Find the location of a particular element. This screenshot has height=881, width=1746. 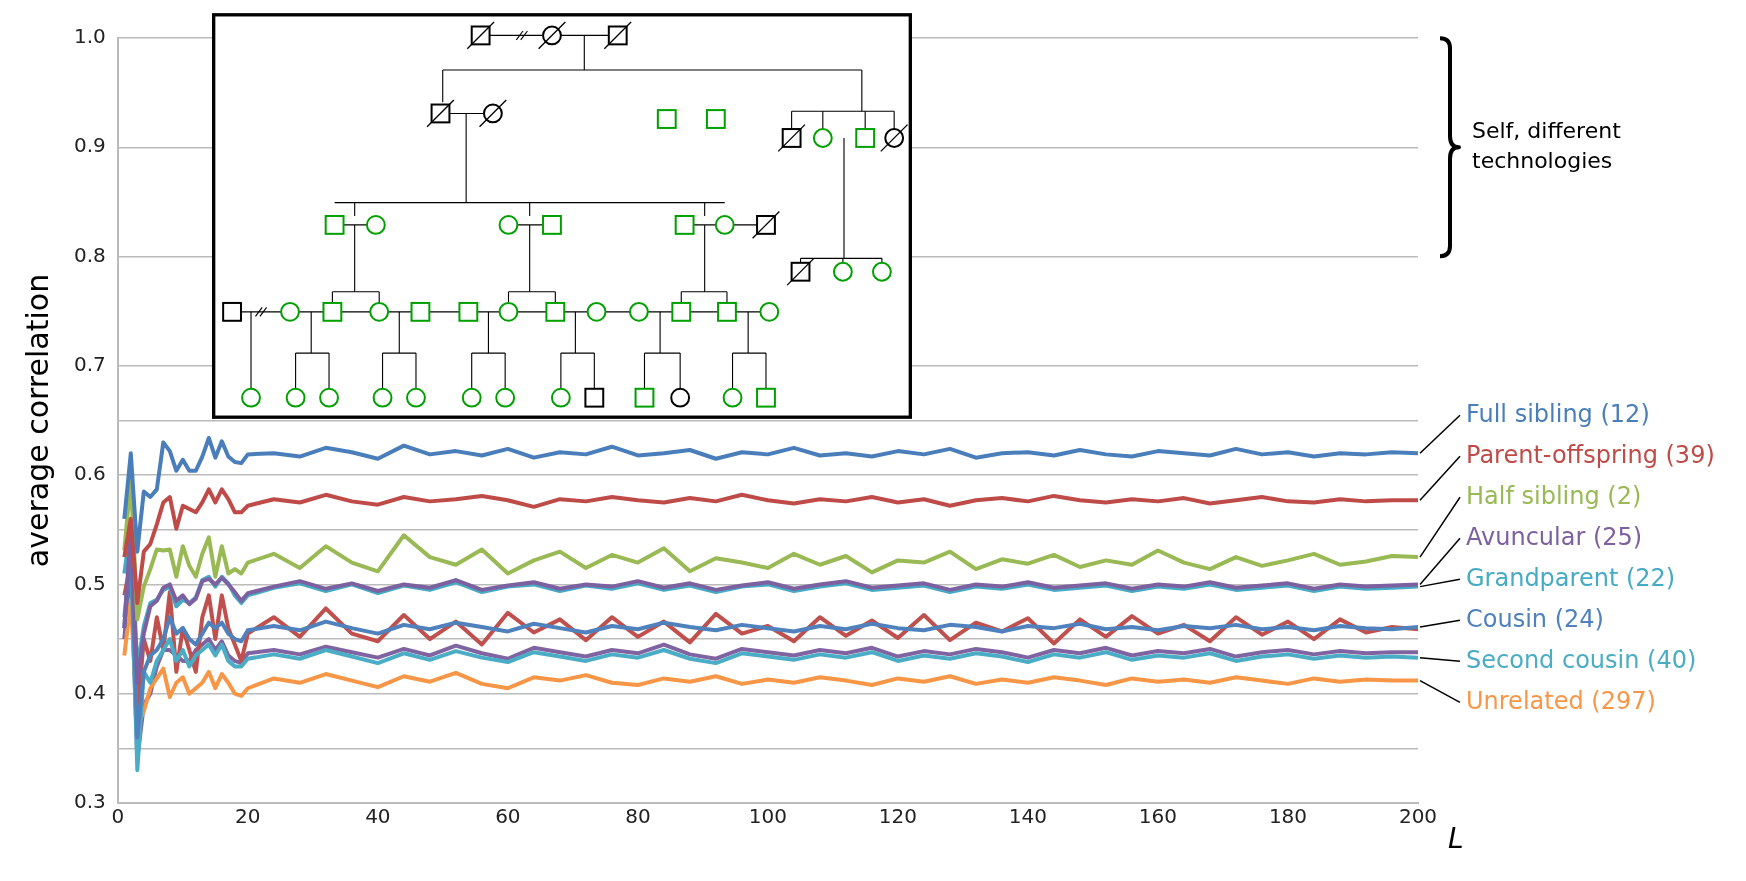

text: Half sibling (2) is located at coordinates (1554, 495).